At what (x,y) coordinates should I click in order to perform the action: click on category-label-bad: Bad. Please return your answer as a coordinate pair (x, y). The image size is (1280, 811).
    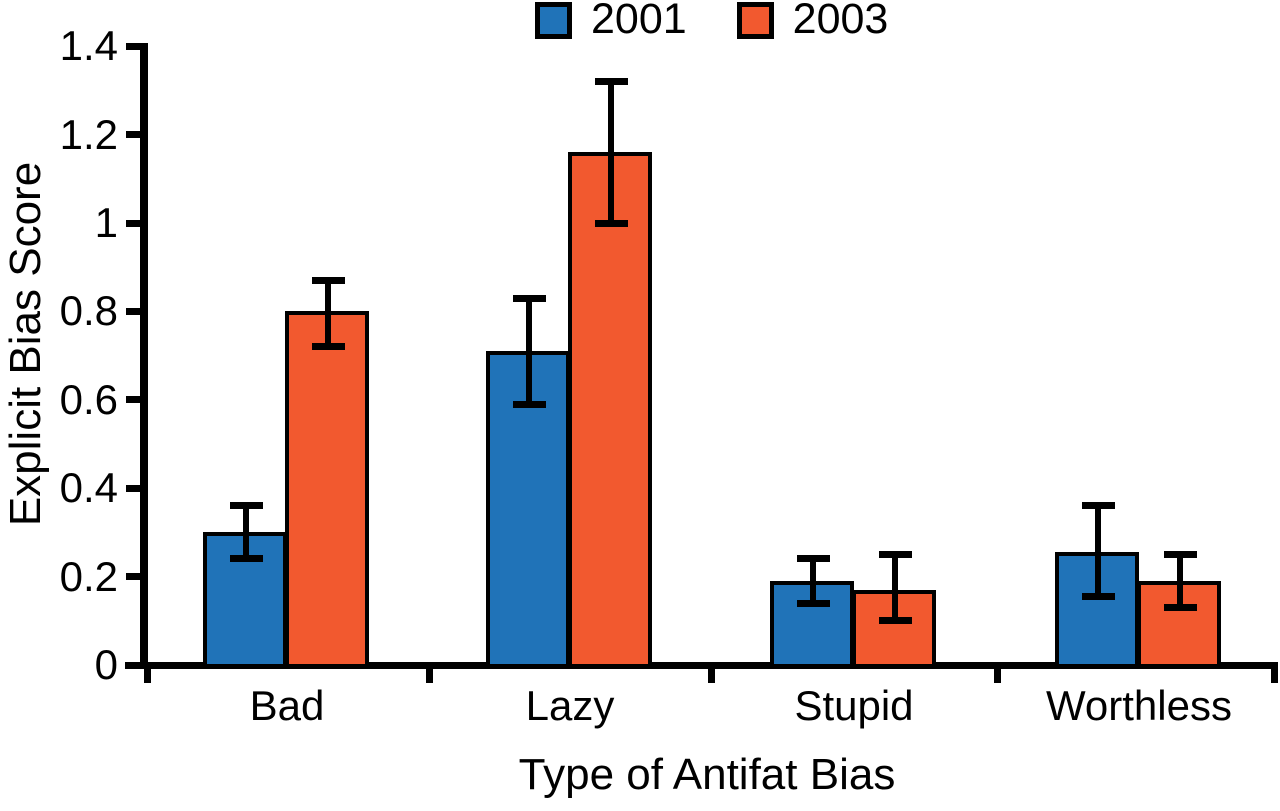
    Looking at the image, I should click on (287, 705).